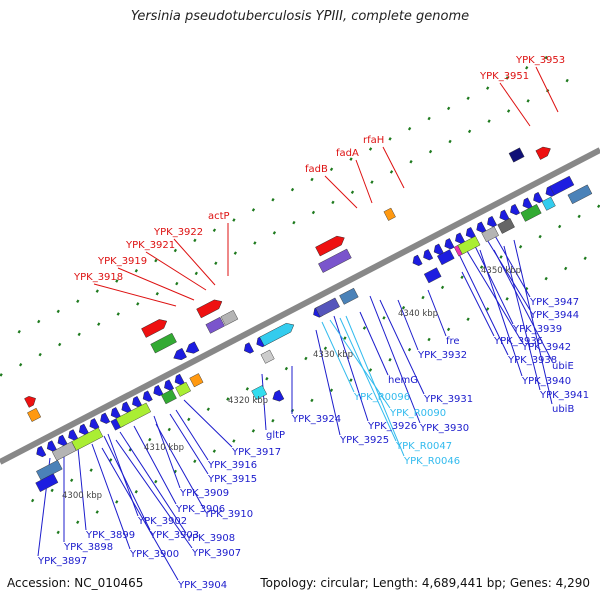 This screenshot has width=600, height=600. I want to click on gene-label-red: YPK_3918, so click(98, 277).